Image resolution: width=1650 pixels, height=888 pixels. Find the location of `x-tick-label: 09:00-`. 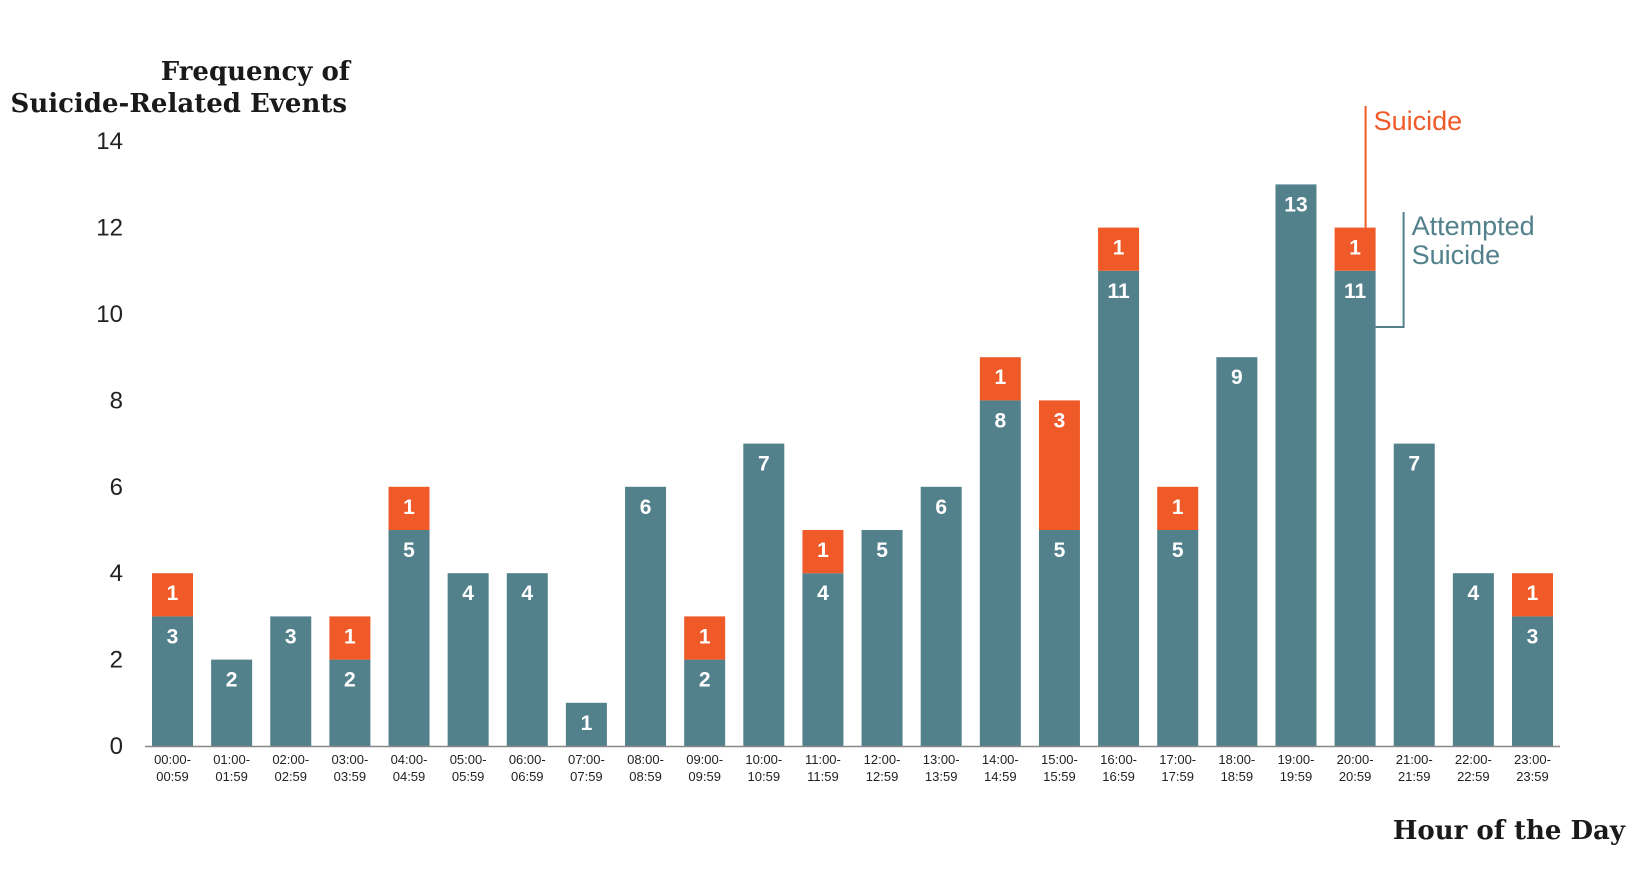

x-tick-label: 09:00- is located at coordinates (704, 759).